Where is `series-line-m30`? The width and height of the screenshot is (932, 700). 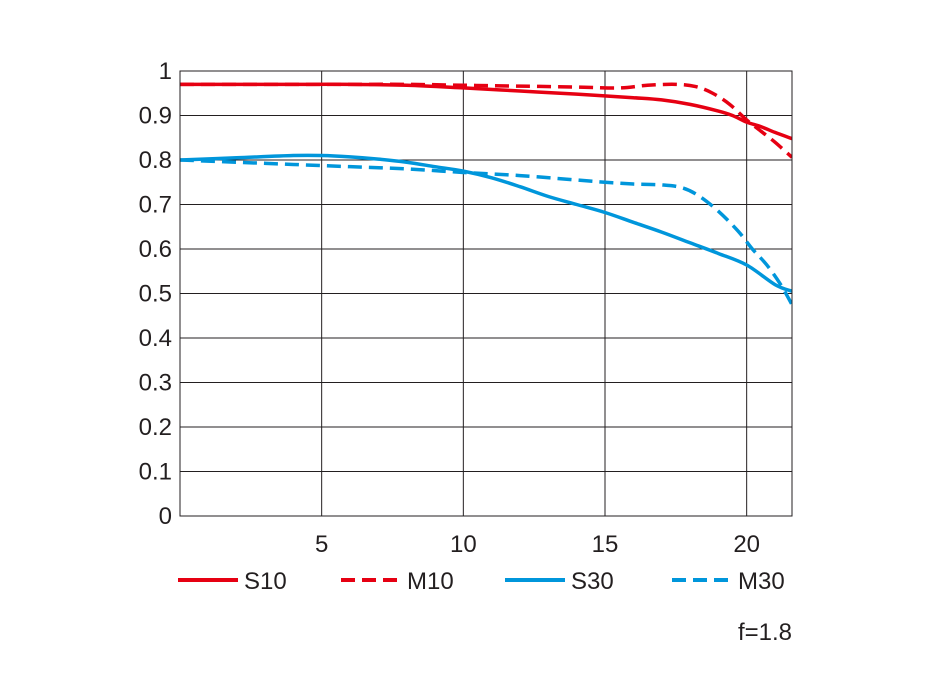
series-line-m30 is located at coordinates (486, 232).